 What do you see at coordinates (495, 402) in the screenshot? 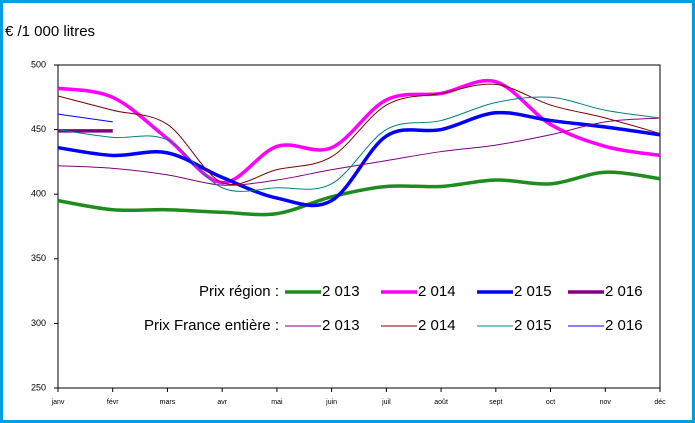
I see `x-tick-label: sept` at bounding box center [495, 402].